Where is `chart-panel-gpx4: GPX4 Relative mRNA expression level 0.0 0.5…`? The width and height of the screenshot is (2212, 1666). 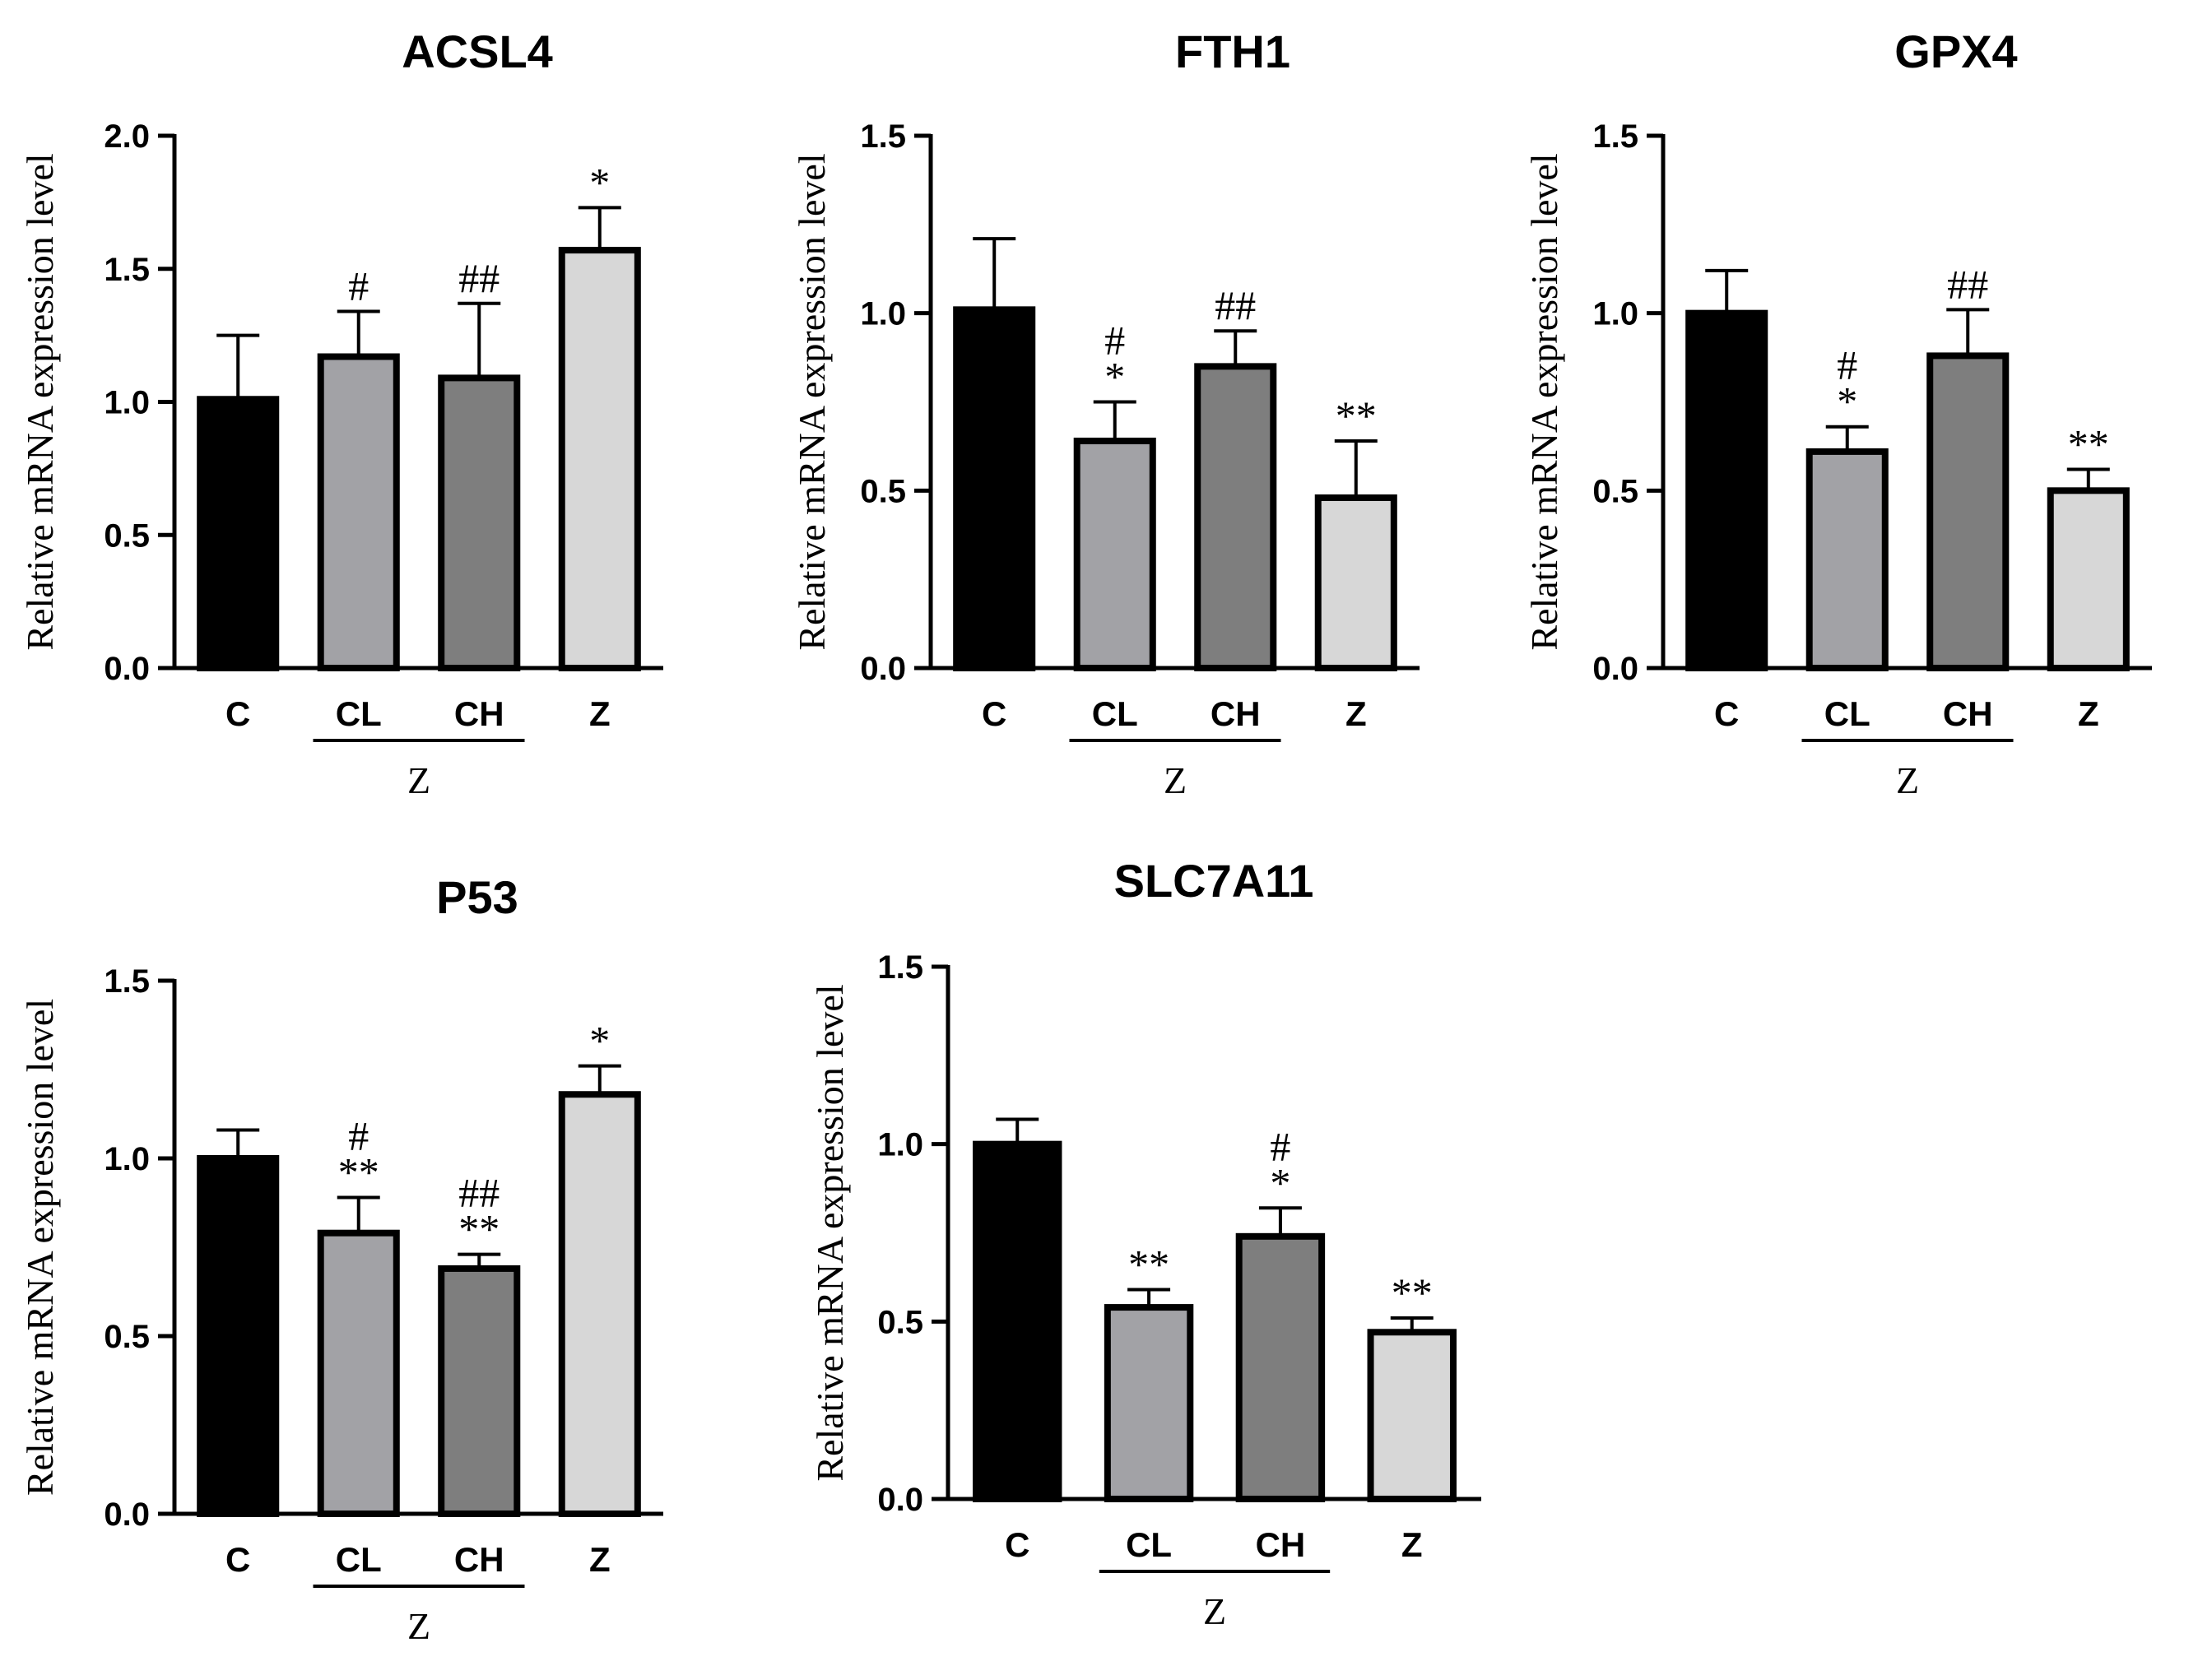
chart-panel-gpx4: GPX4 Relative mRNA expression level 0.0 0.5… is located at coordinates (1837, 413).